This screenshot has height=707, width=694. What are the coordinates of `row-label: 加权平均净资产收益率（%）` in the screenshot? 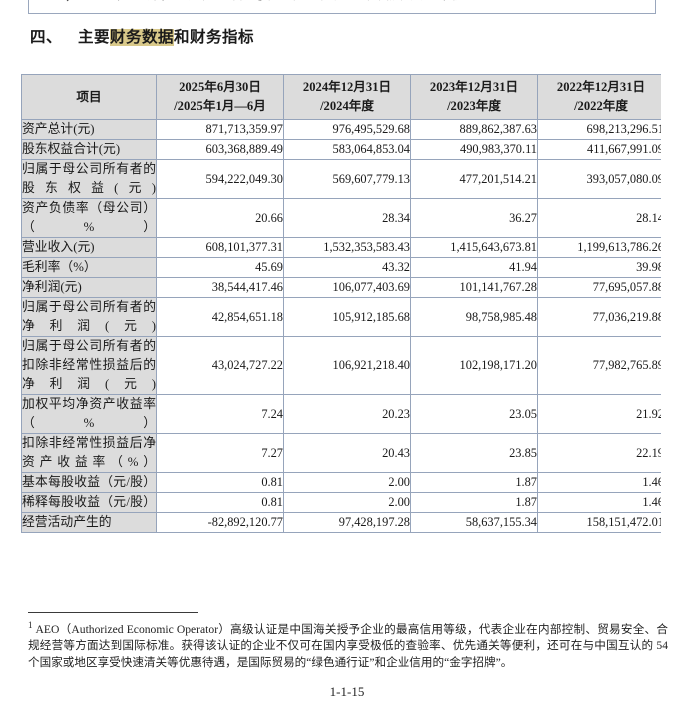 It's located at (89, 414).